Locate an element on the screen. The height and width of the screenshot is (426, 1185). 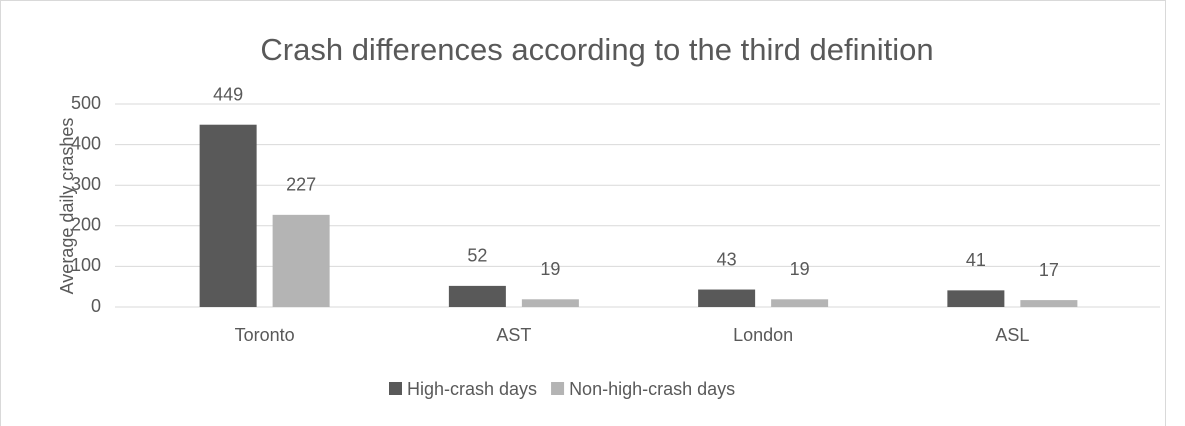
data-label: 43 is located at coordinates (727, 259).